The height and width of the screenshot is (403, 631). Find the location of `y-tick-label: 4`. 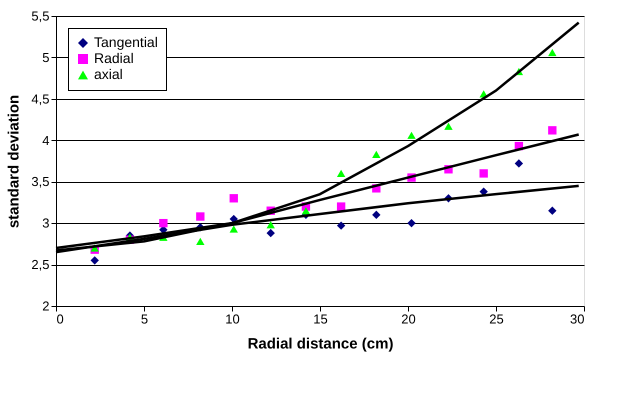

y-tick-label: 4 is located at coordinates (46, 140).